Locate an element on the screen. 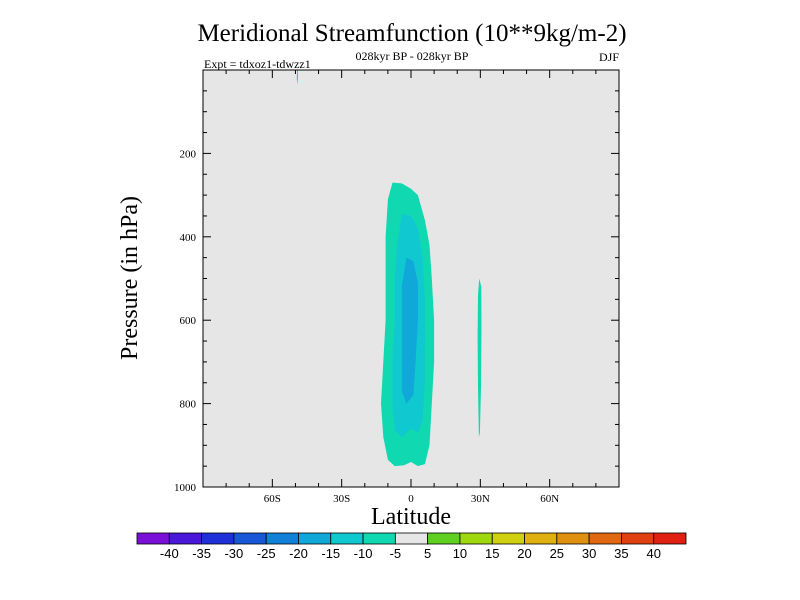  y-tick-label: 200 is located at coordinates (188, 154).